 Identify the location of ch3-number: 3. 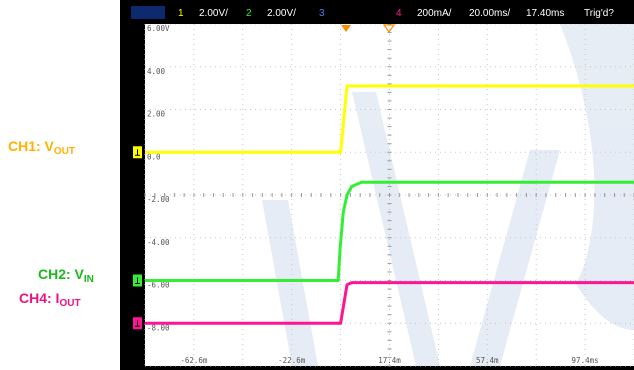
(322, 13).